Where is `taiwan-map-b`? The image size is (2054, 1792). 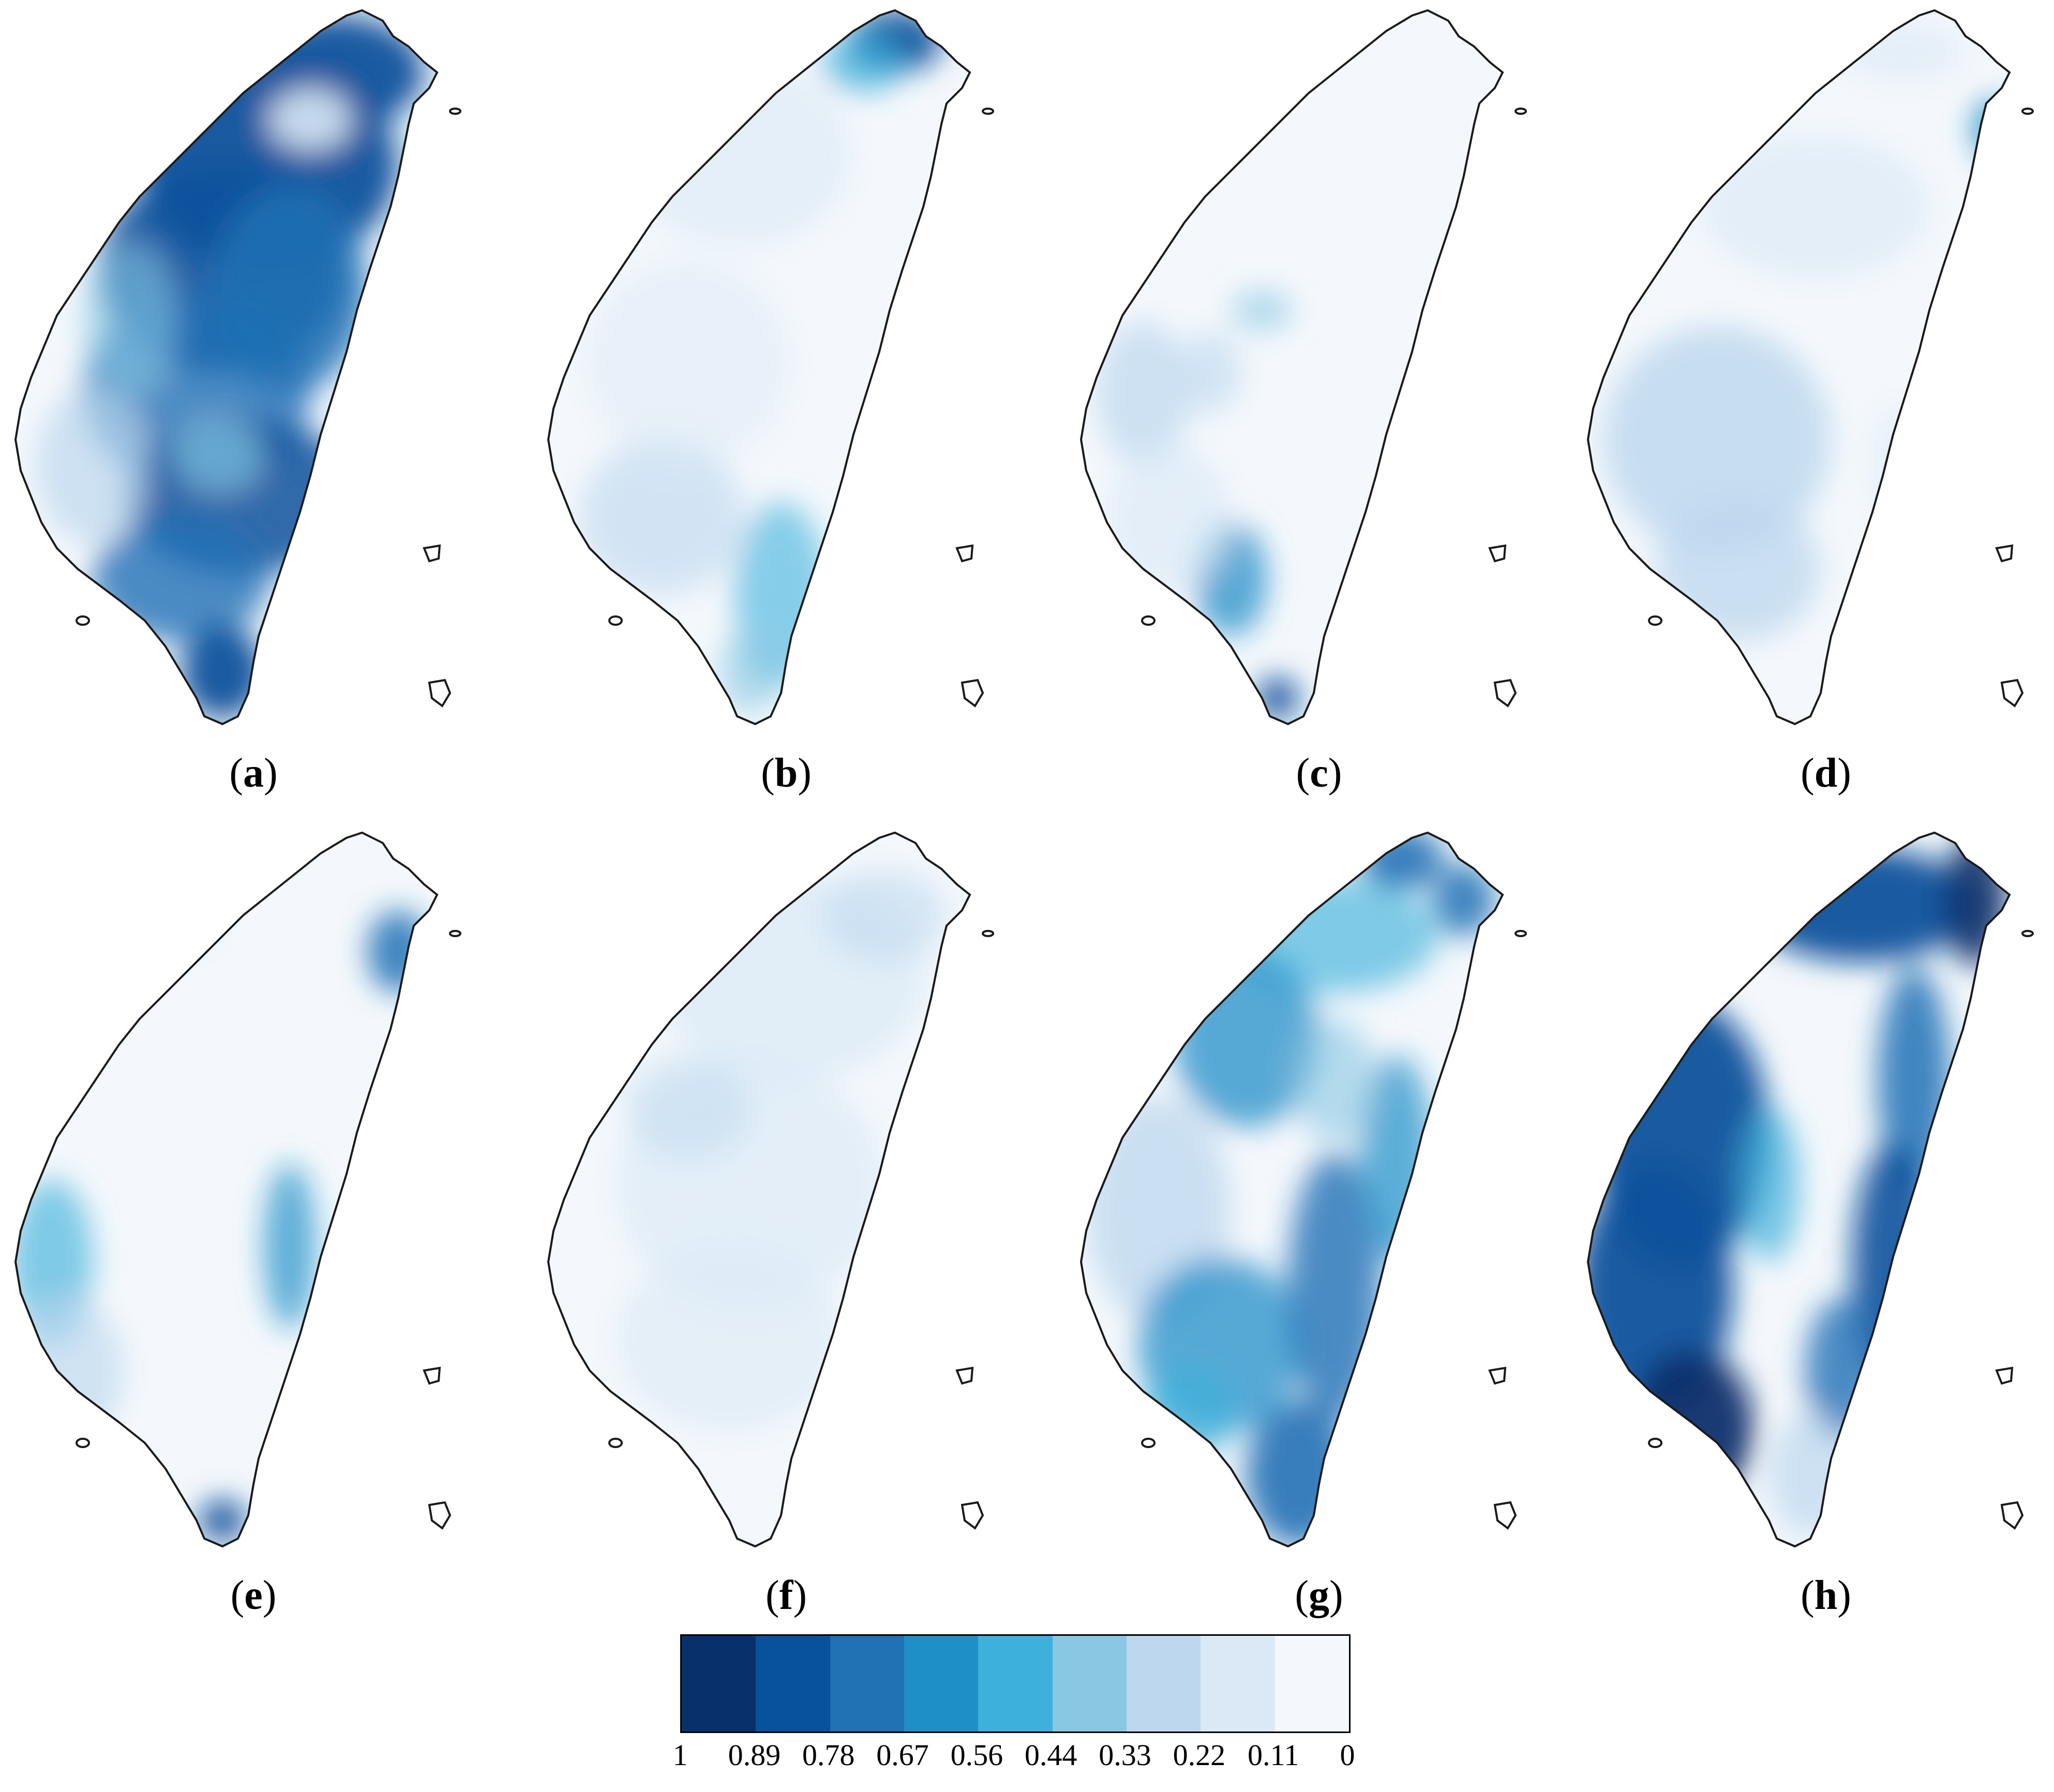 taiwan-map-b is located at coordinates (770, 367).